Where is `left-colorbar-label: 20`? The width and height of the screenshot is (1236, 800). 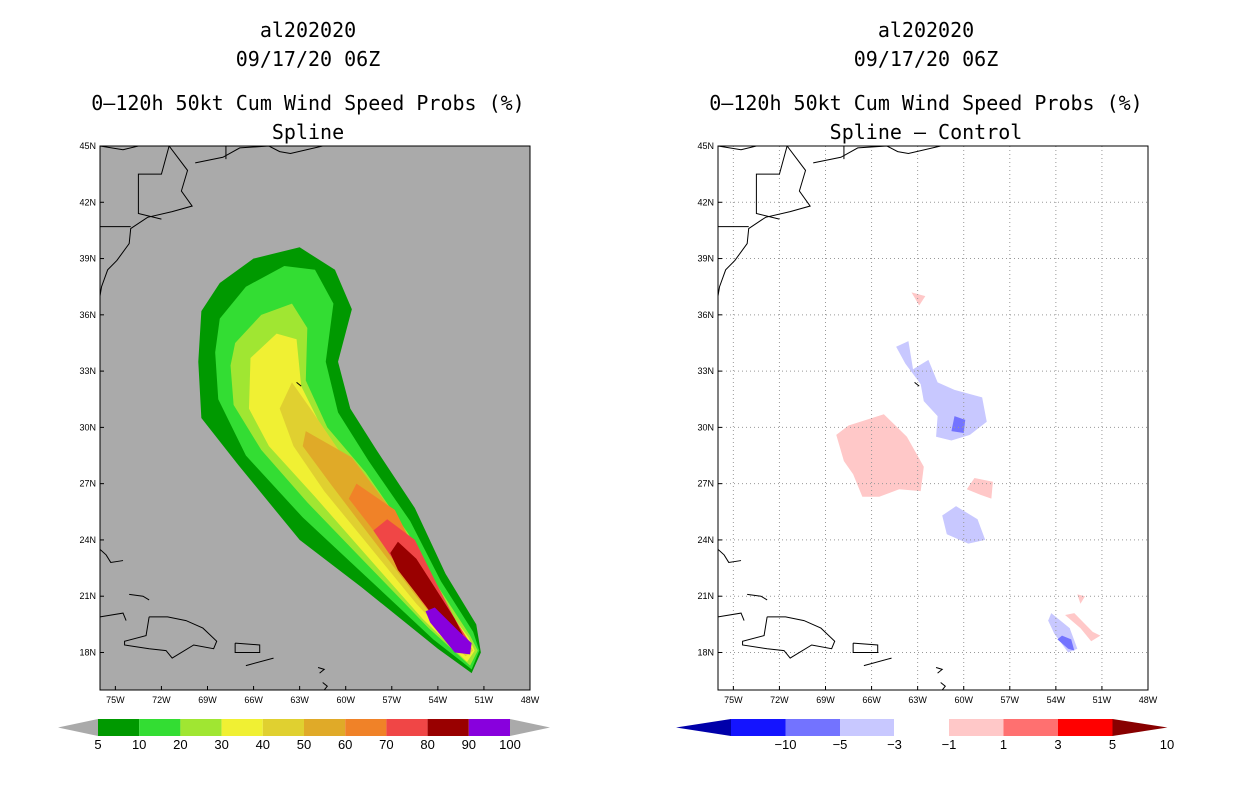 left-colorbar-label: 20 is located at coordinates (180, 744).